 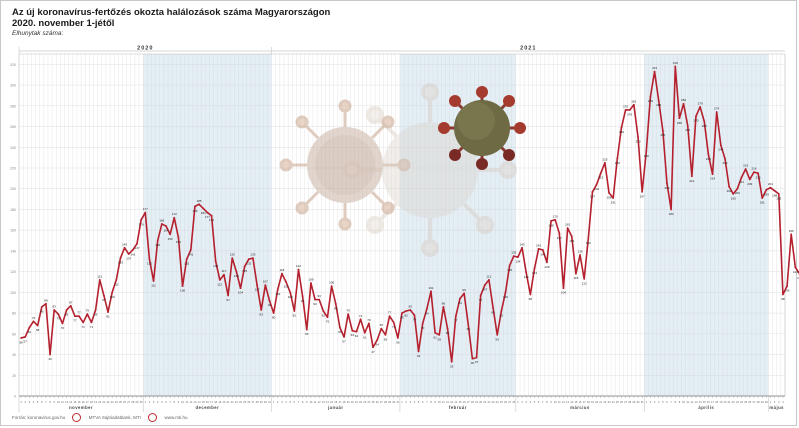 I want to click on data-label: 57, so click(x=344, y=341).